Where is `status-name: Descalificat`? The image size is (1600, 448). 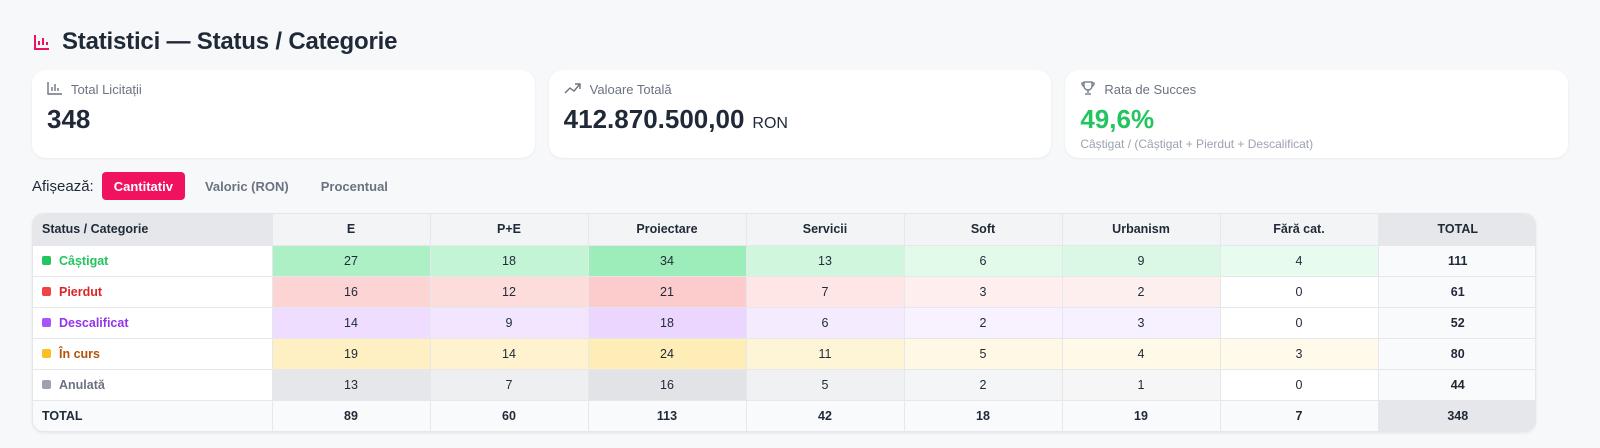 status-name: Descalificat is located at coordinates (94, 322).